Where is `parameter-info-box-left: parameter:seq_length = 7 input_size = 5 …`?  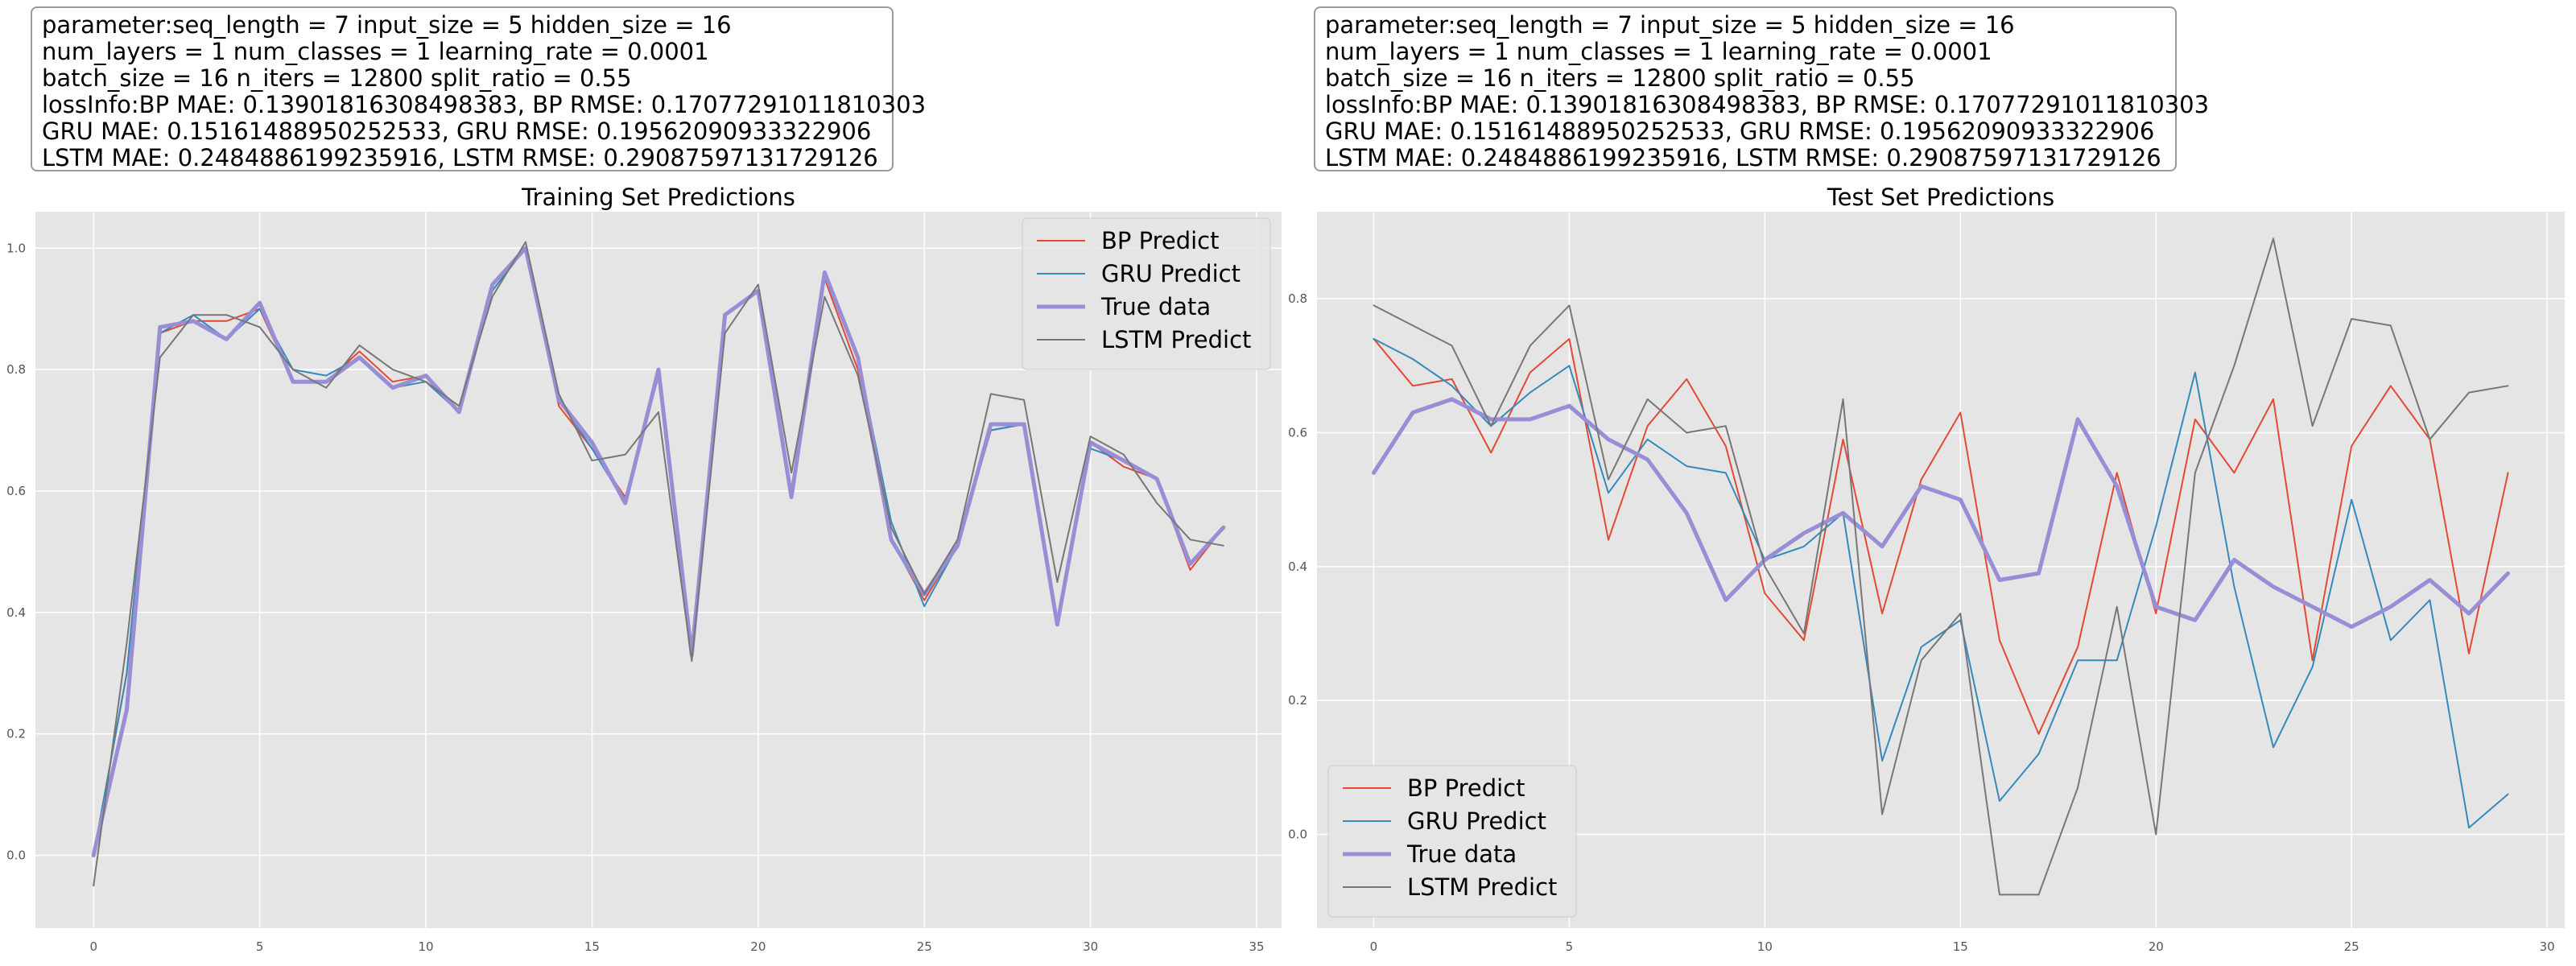 parameter-info-box-left: parameter:seq_length = 7 input_size = 5 … is located at coordinates (479, 88).